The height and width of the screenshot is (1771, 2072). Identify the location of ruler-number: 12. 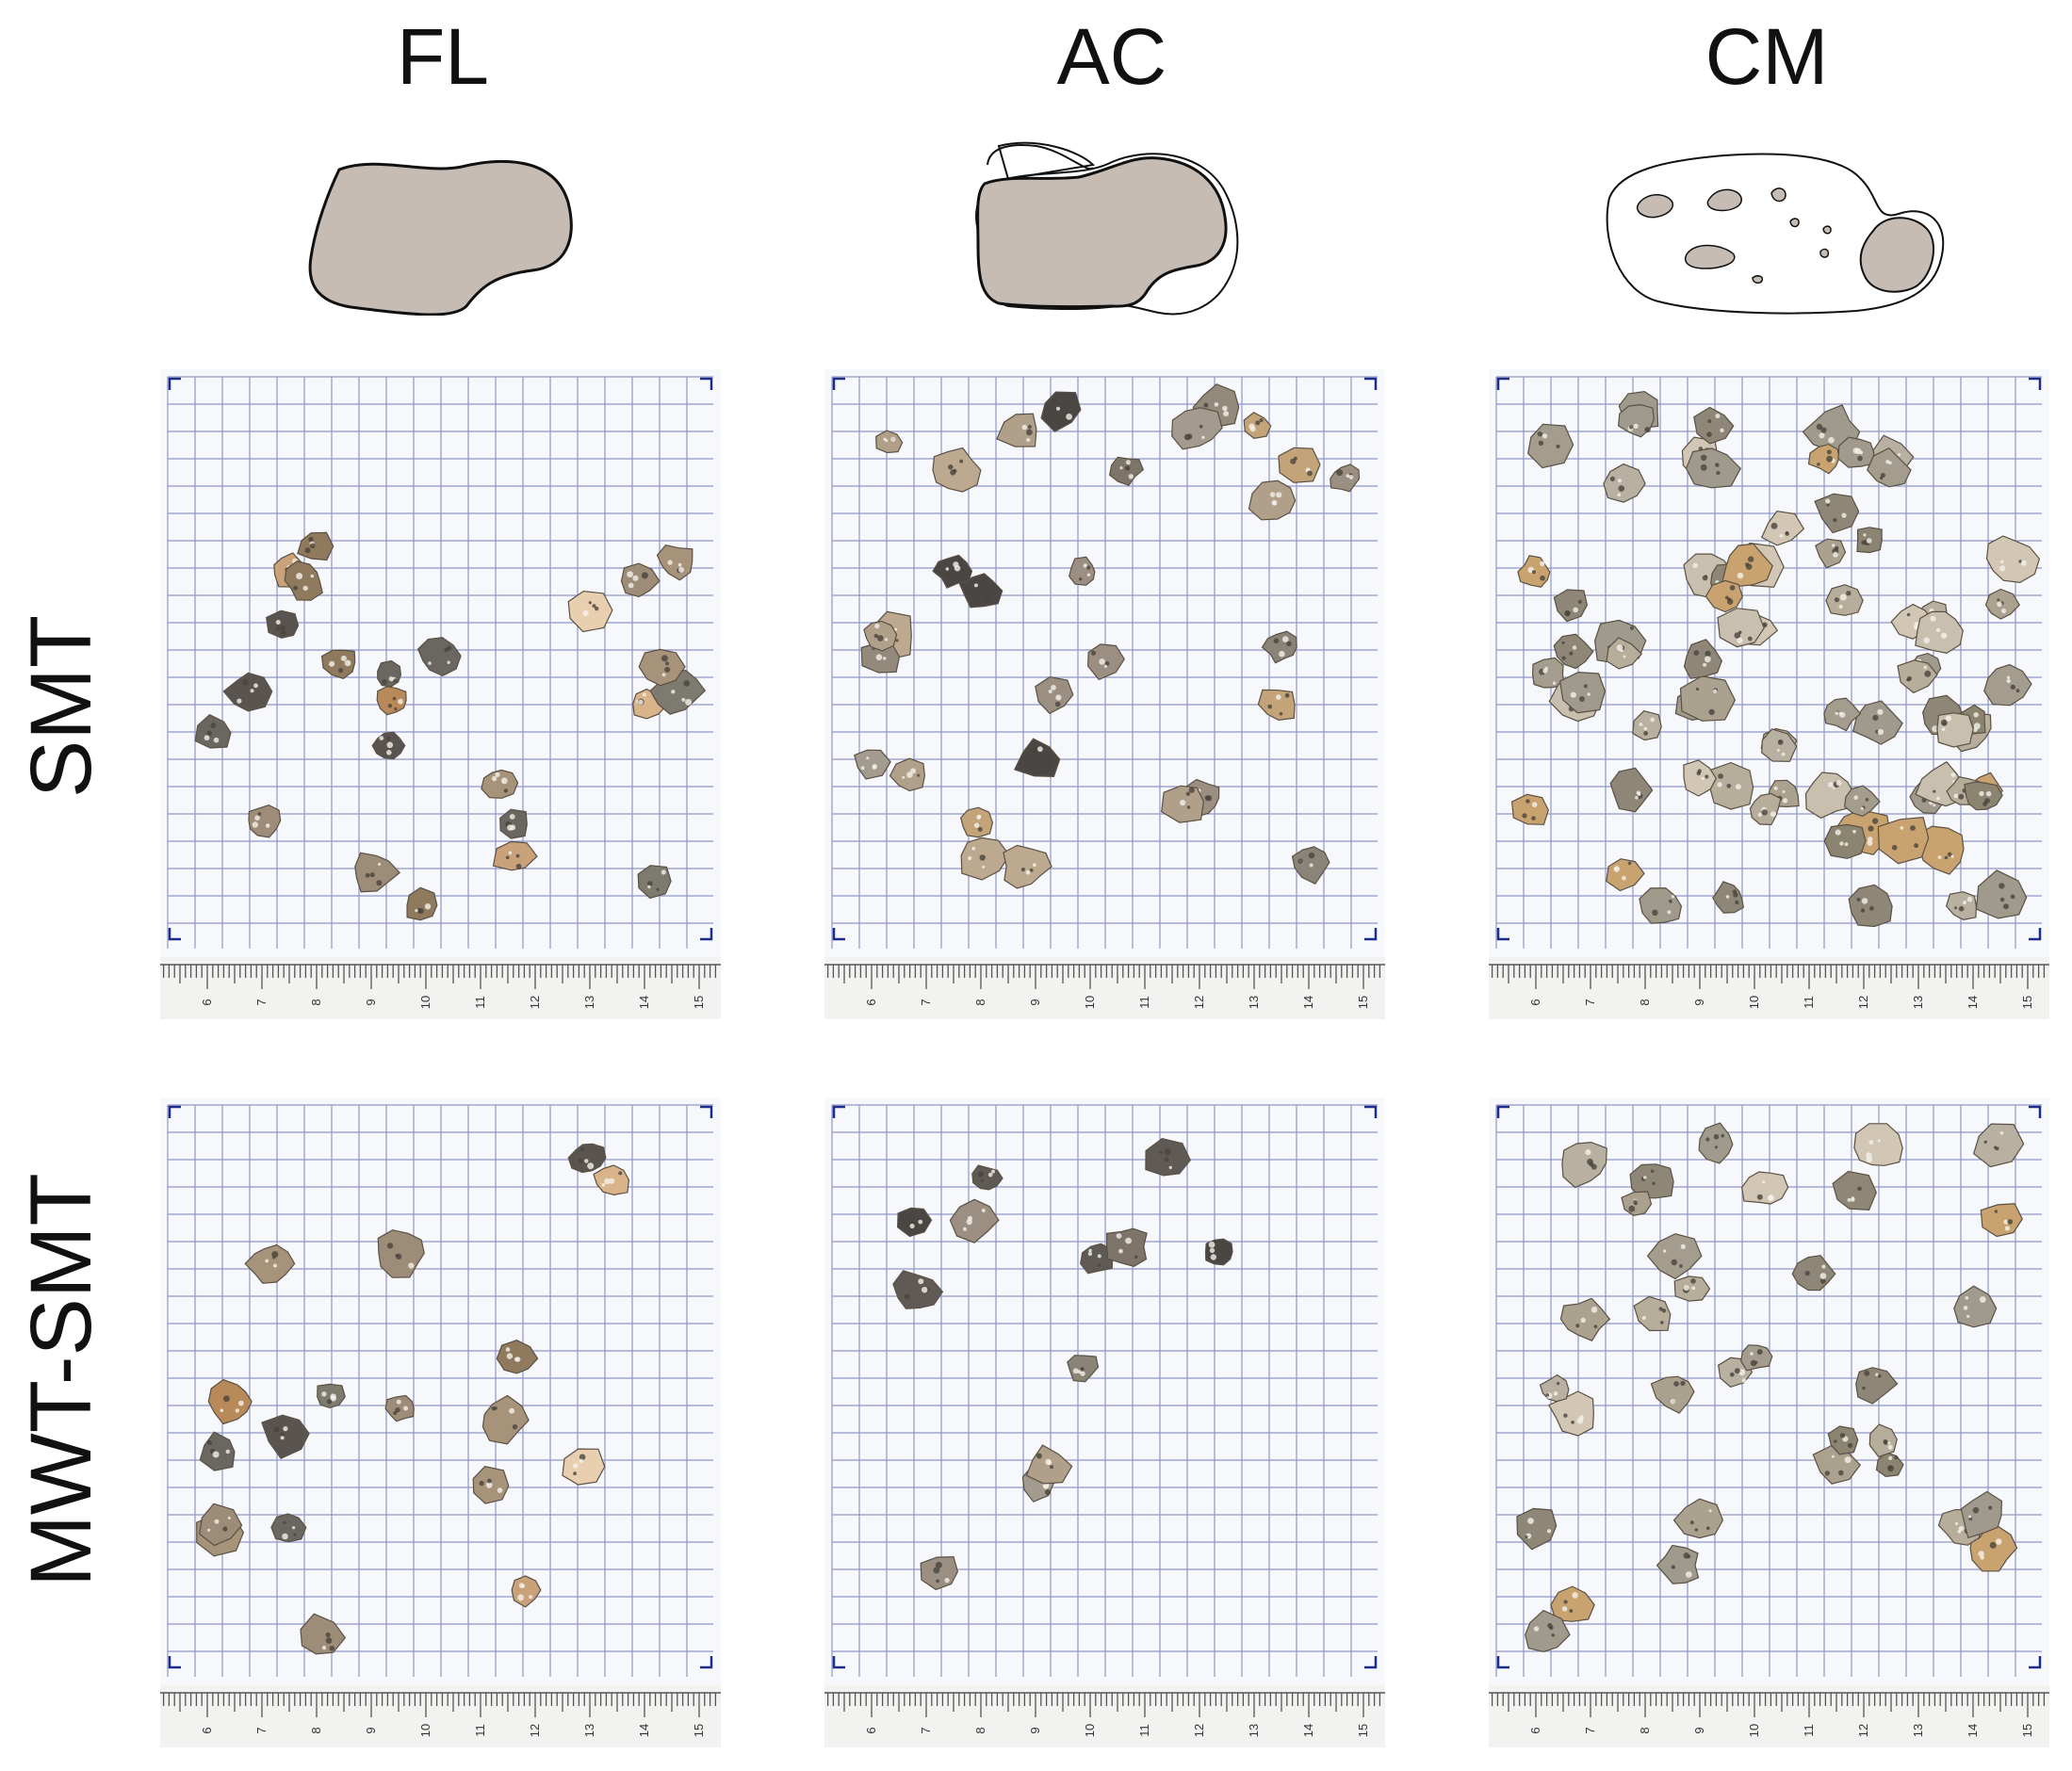
(1199, 1002).